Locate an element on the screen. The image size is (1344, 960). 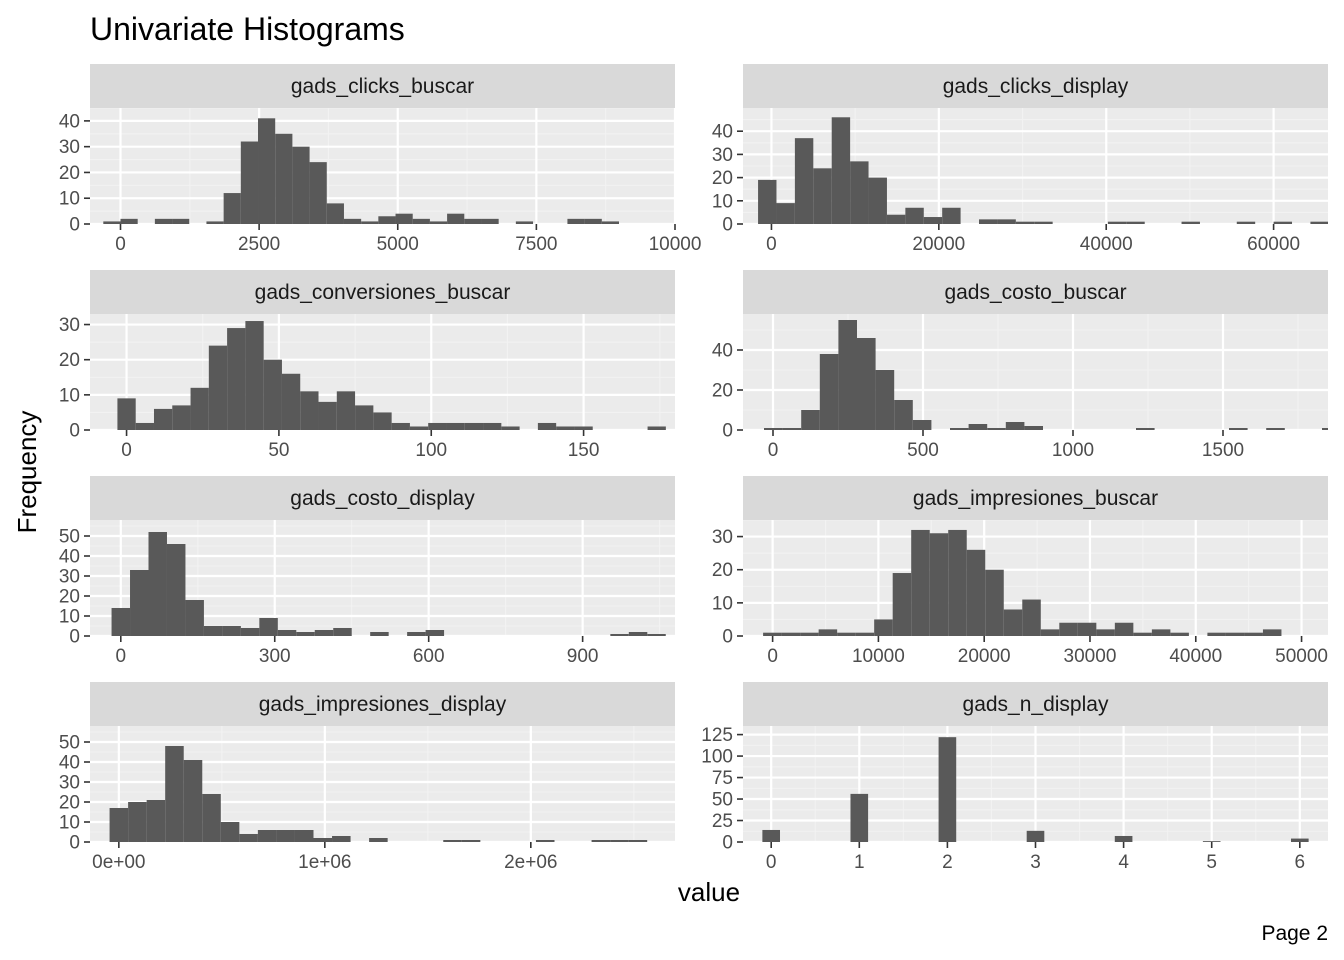
x-tick-label: 3 is located at coordinates (1035, 862).